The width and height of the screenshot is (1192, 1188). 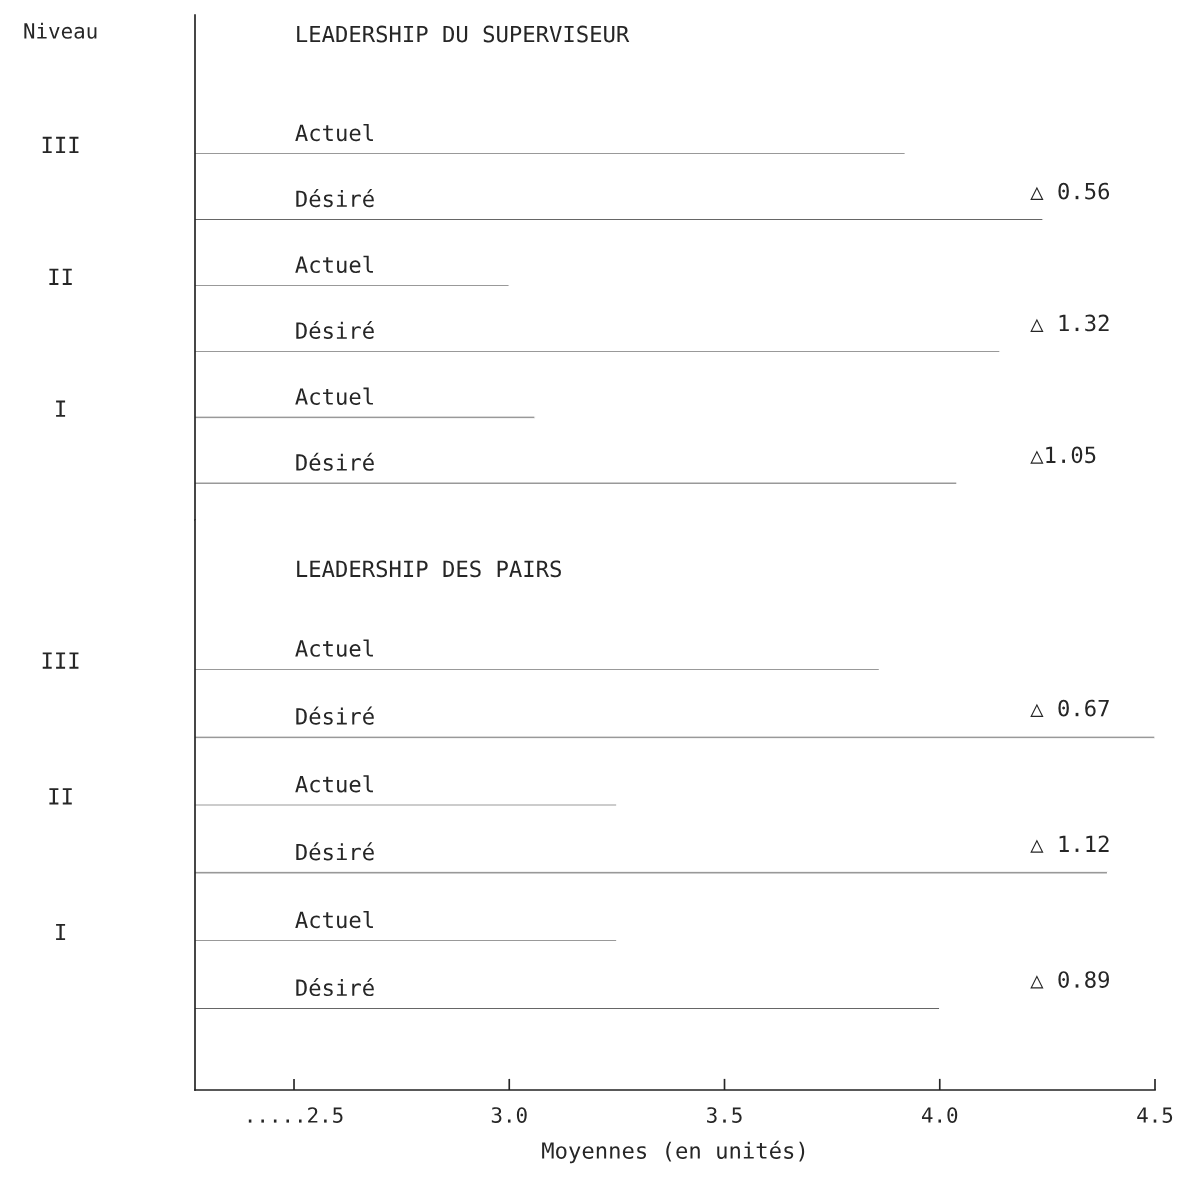 What do you see at coordinates (60, 30) in the screenshot?
I see `y-axis-title: Niveau` at bounding box center [60, 30].